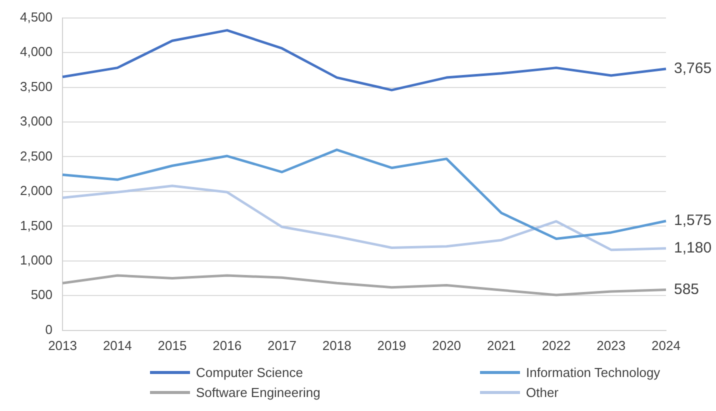 The height and width of the screenshot is (411, 716). Describe the element at coordinates (542, 392) in the screenshot. I see `legend-label: Other` at that location.